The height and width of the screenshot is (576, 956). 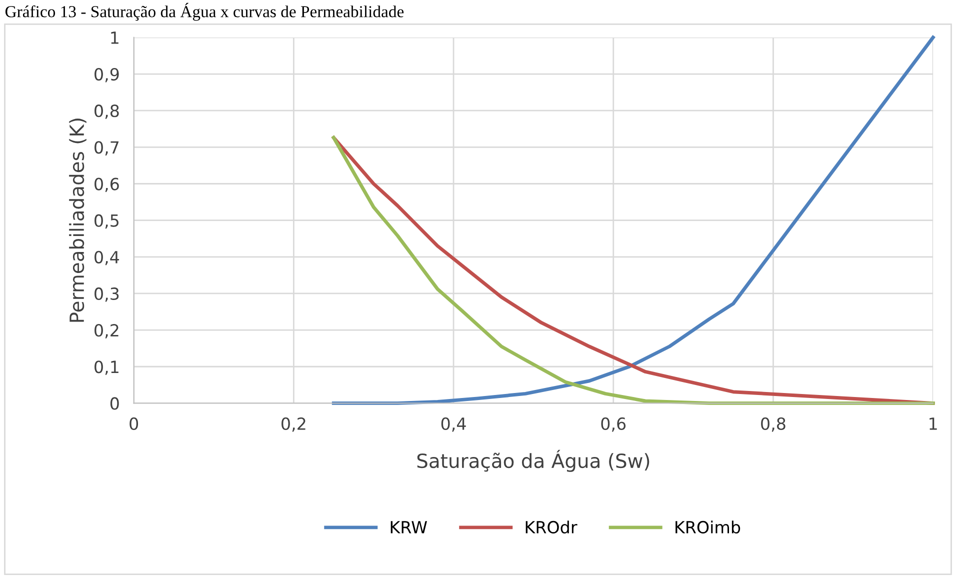 I want to click on y-tick-label: 0,3, so click(x=106, y=294).